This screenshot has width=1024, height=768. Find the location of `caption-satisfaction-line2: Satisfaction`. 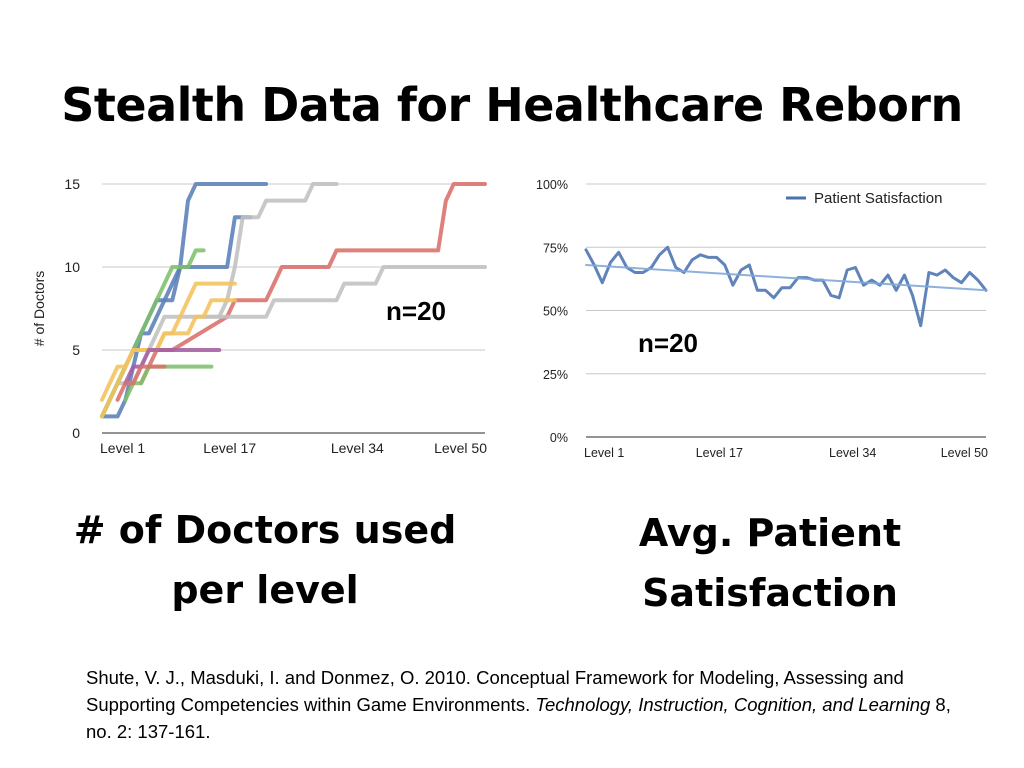

caption-satisfaction-line2: Satisfaction is located at coordinates (770, 593).